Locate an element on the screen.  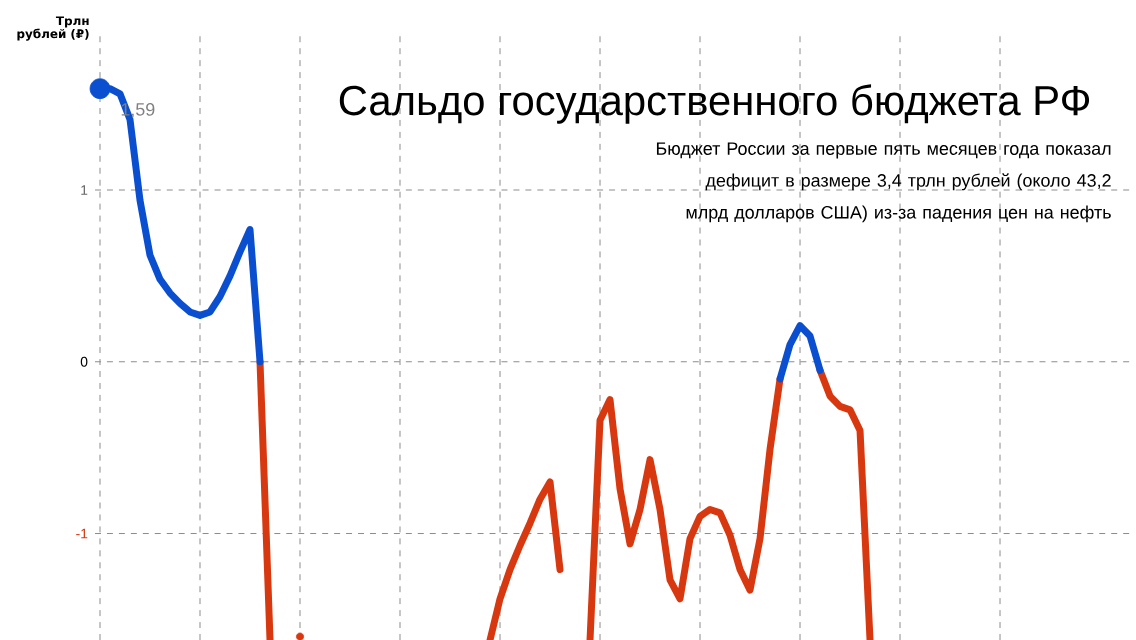
text: Бюджет России за первые пять месяцев года показал дефицит в размере 3,4 трлн рублей (около 43,2 млрд долларов США) из-за падения цен на нефть is located at coordinates (883, 182).